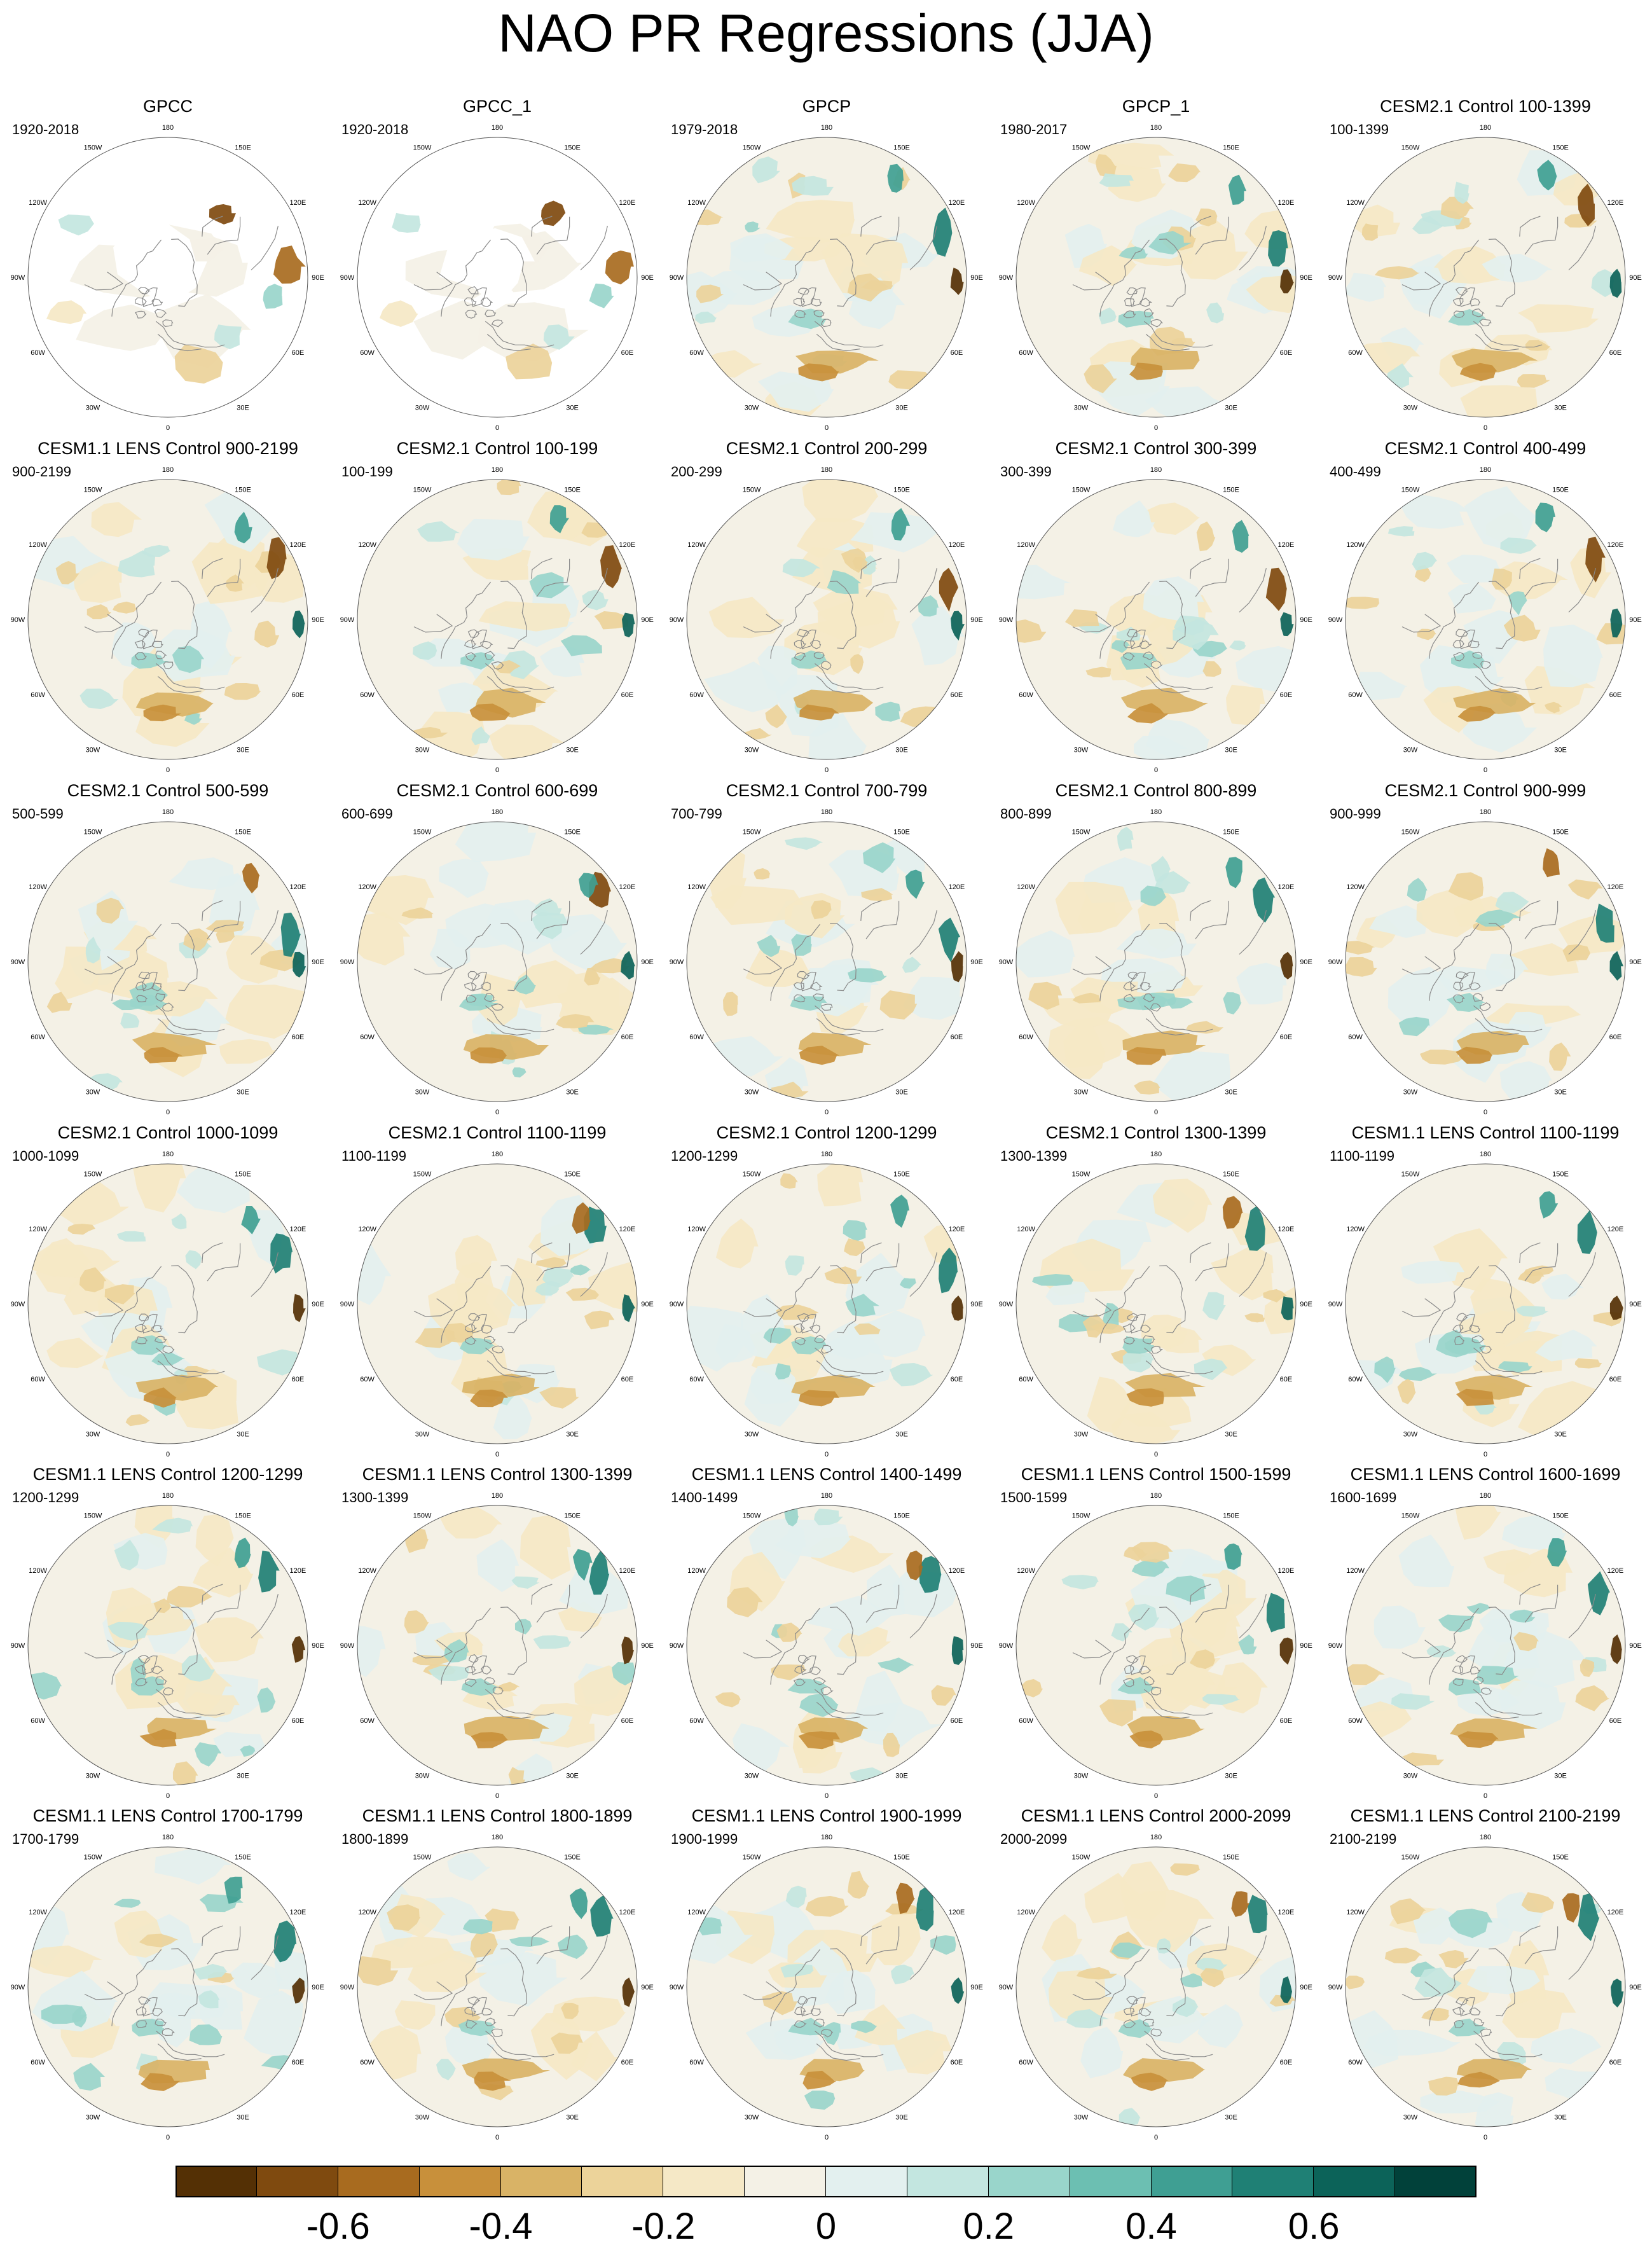 This screenshot has height=2247, width=1652. Describe the element at coordinates (1111, 2181) in the screenshot. I see `colorbar-segment` at that location.